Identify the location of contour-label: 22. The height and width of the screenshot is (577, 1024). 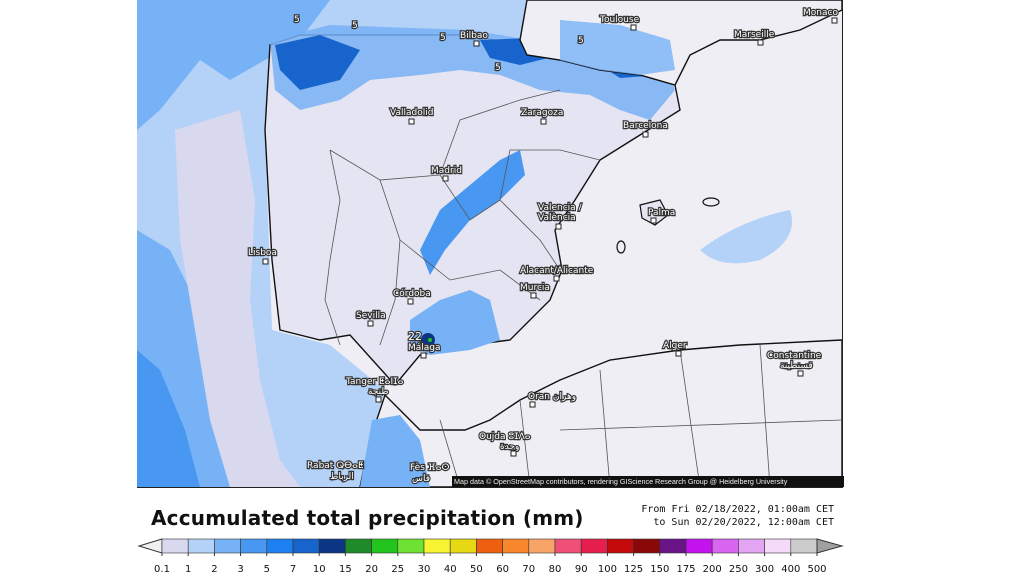
(415, 336).